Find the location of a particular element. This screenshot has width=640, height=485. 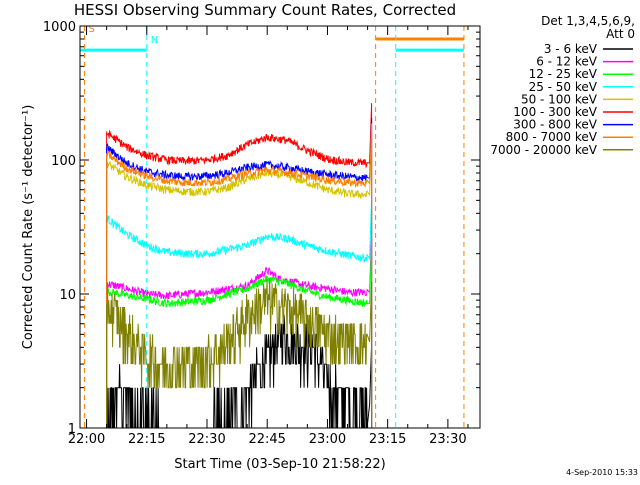

legend-item-label: 300 - 800 keV is located at coordinates (555, 125).